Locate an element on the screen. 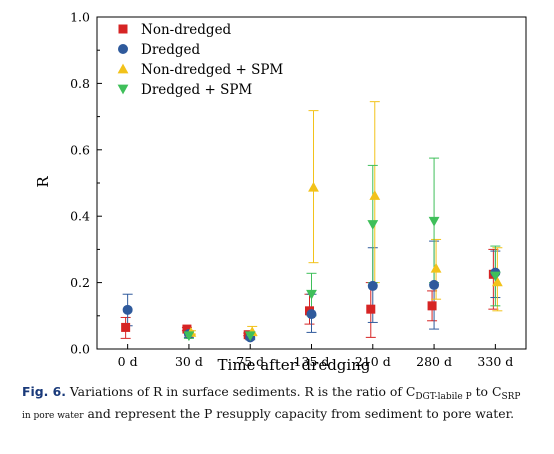 Image resolution: width=554 pixels, height=454 pixels. x-tick-label: 135 d is located at coordinates (312, 361).